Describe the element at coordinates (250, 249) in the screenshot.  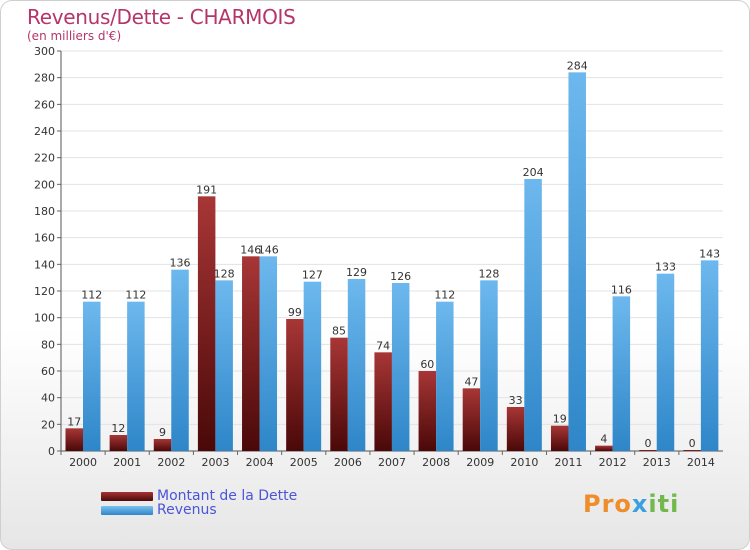
I see `data-label-dette: 146` at that location.